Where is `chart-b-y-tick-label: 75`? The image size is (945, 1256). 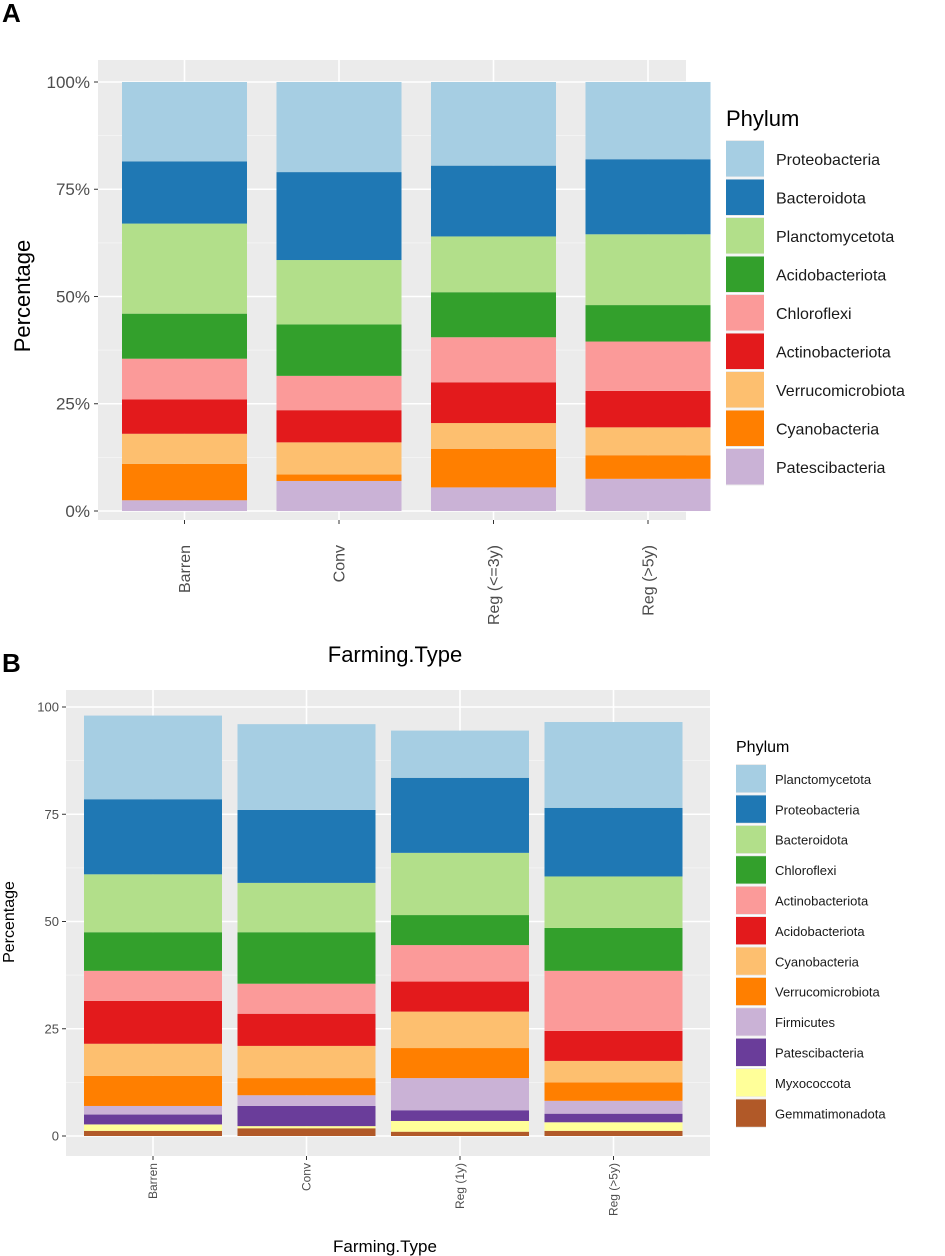 chart-b-y-tick-label: 75 is located at coordinates (52, 814).